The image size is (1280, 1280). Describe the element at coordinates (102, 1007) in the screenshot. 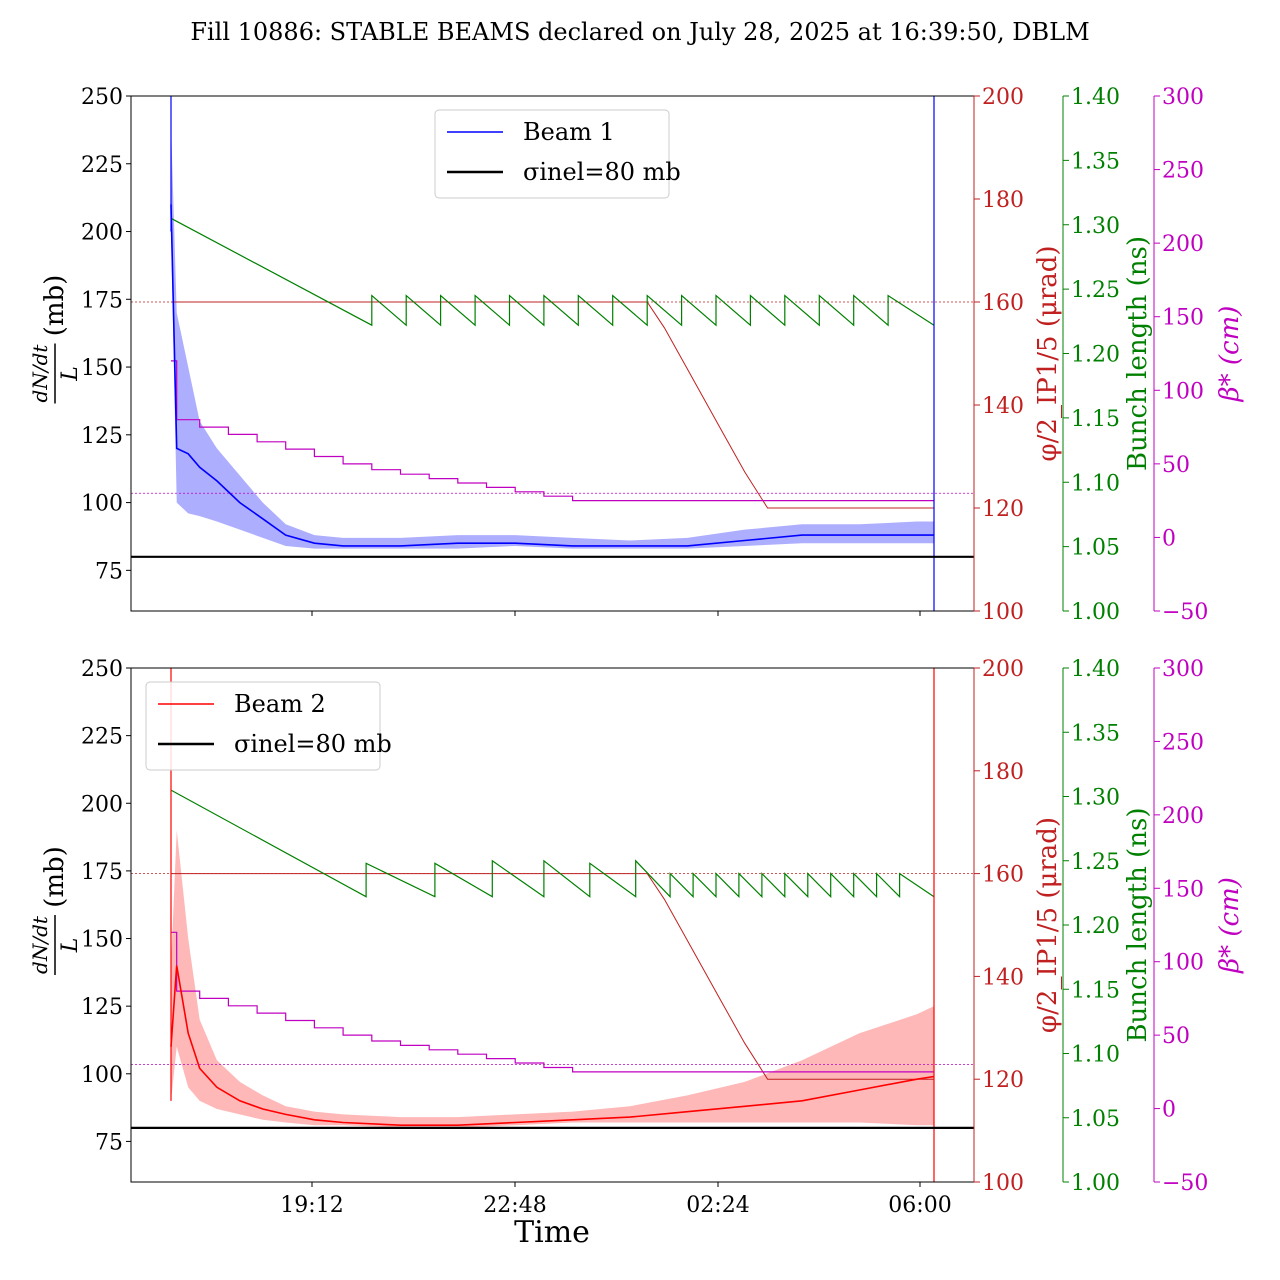

I see `y-tick-label: 125` at that location.